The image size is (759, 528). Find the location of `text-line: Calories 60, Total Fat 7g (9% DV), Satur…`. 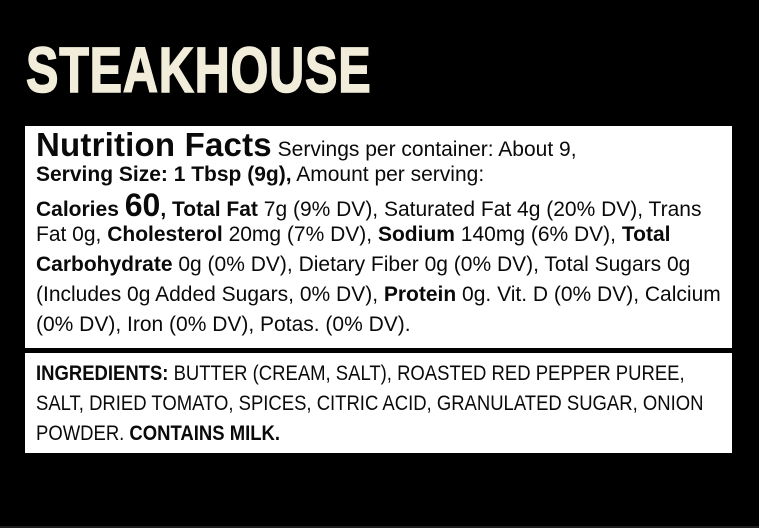

text-line: Calories 60, Total Fat 7g (9% DV), Satur… is located at coordinates (382, 205).